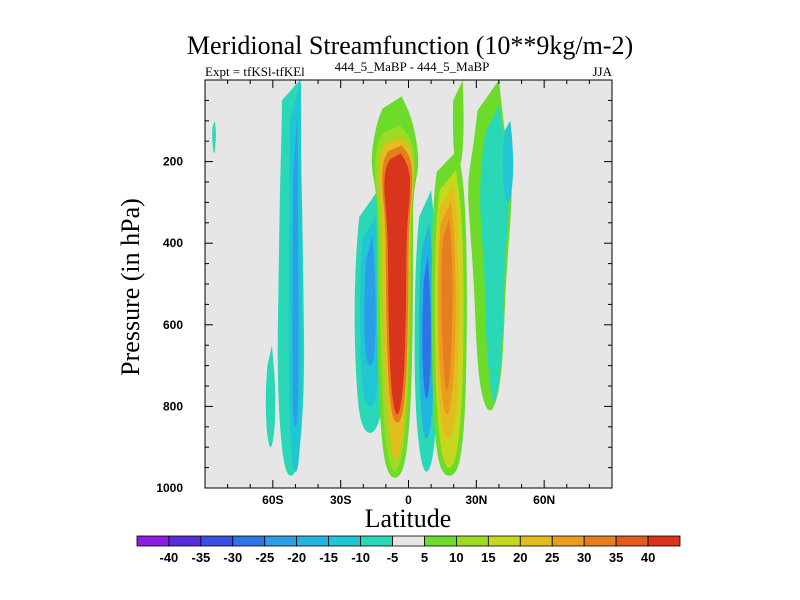  Describe the element at coordinates (520, 557) in the screenshot. I see `colorbar-label: 20` at that location.